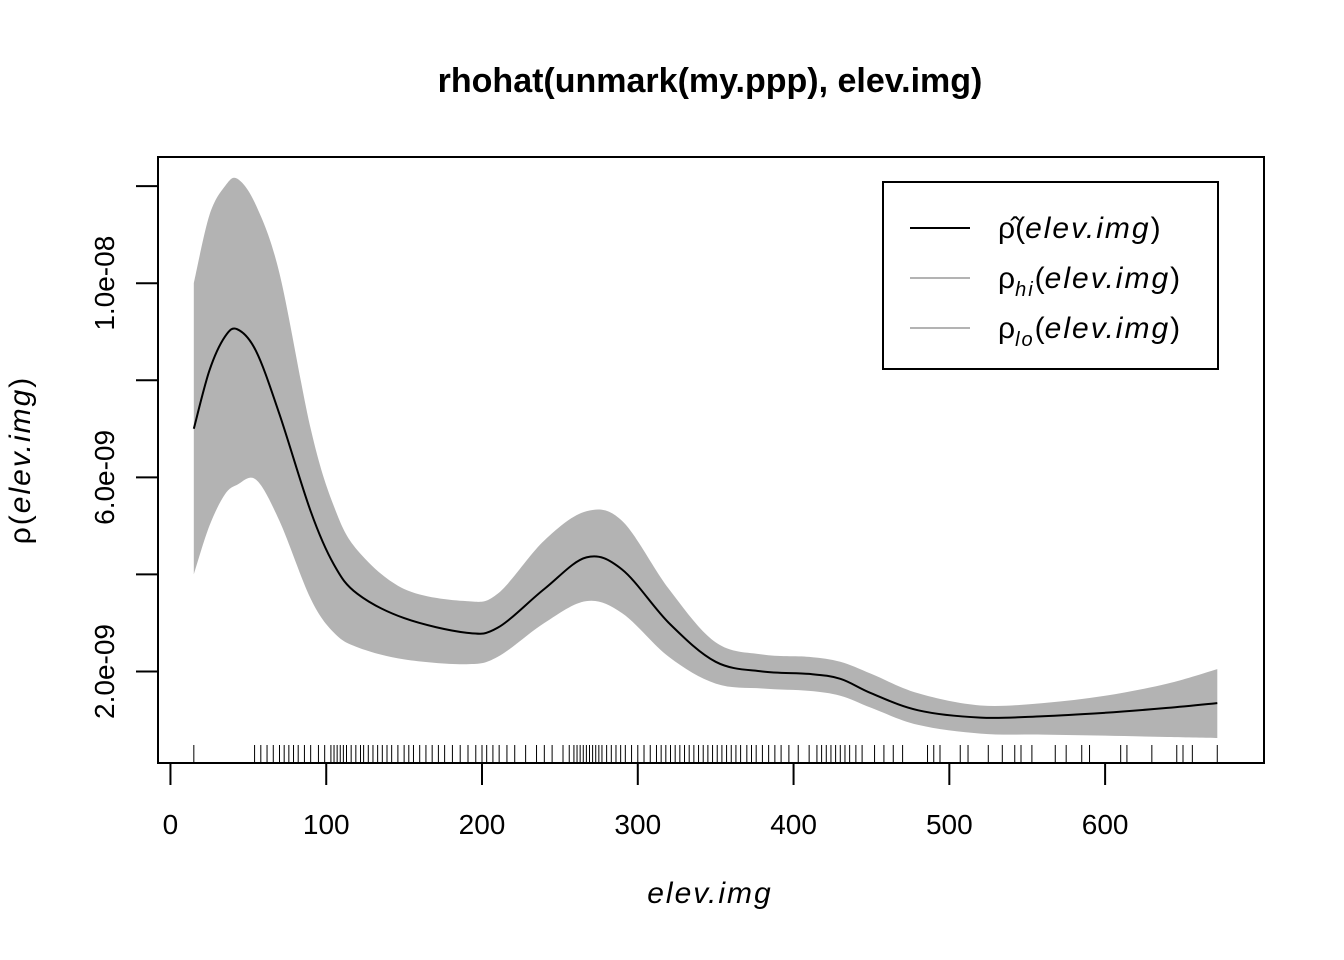 The image size is (1344, 960). What do you see at coordinates (949, 824) in the screenshot?
I see `x-tick-label: 500` at bounding box center [949, 824].